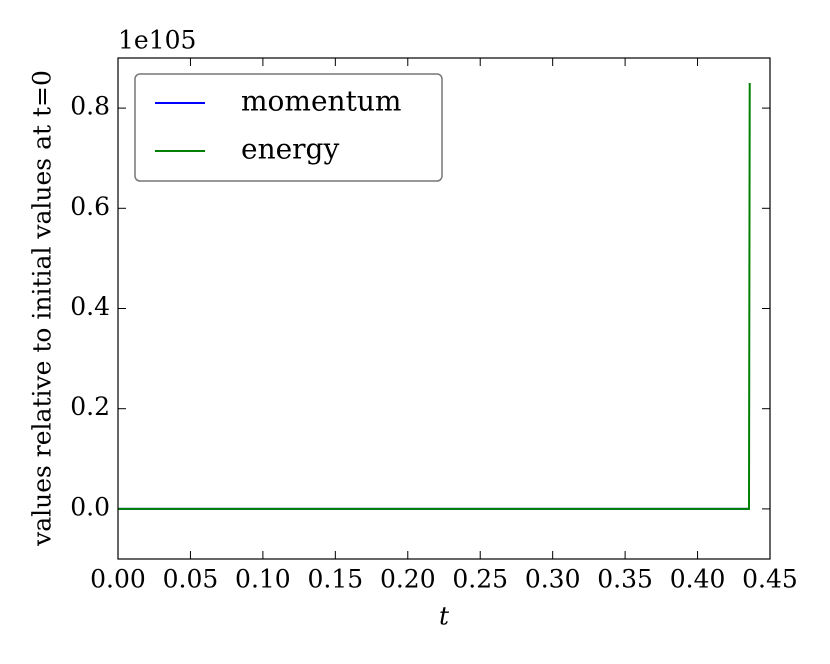 Image resolution: width=830 pixels, height=664 pixels. Describe the element at coordinates (444, 616) in the screenshot. I see `x-axis-label: t` at that location.